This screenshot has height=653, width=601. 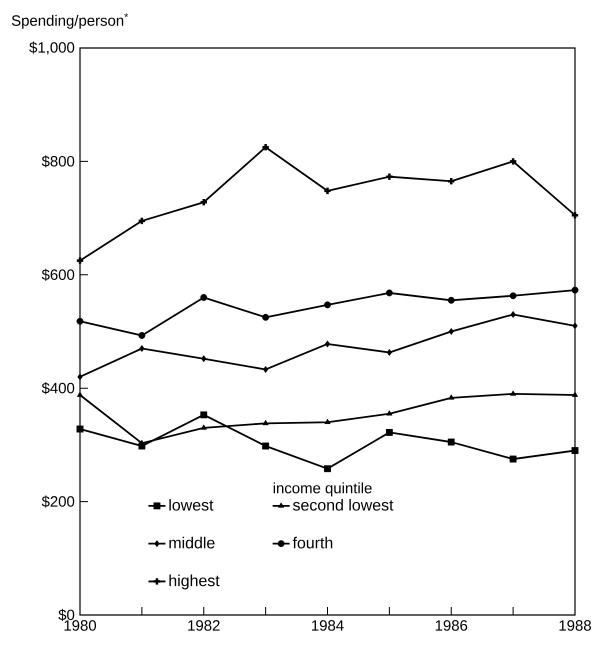 What do you see at coordinates (204, 625) in the screenshot?
I see `x-tick-label: 1982` at bounding box center [204, 625].